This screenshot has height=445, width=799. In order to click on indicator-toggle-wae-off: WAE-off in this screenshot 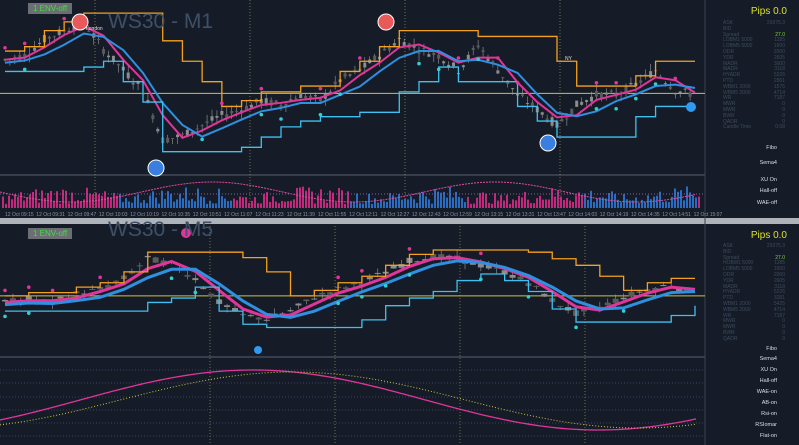, I will do `click(766, 203)`.